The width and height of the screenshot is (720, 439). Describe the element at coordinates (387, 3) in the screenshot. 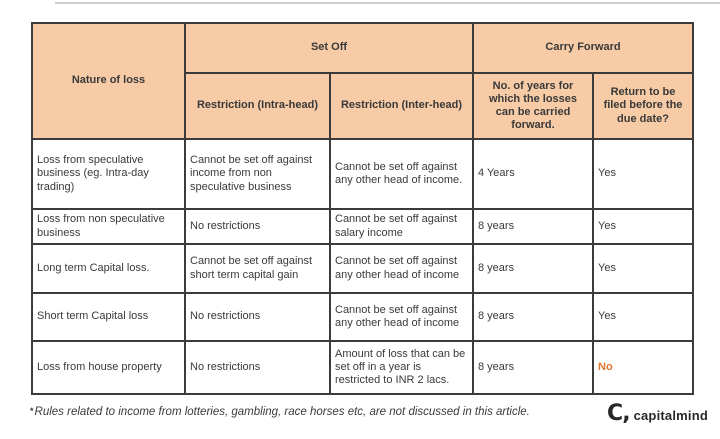

I see `top-divider-line` at that location.